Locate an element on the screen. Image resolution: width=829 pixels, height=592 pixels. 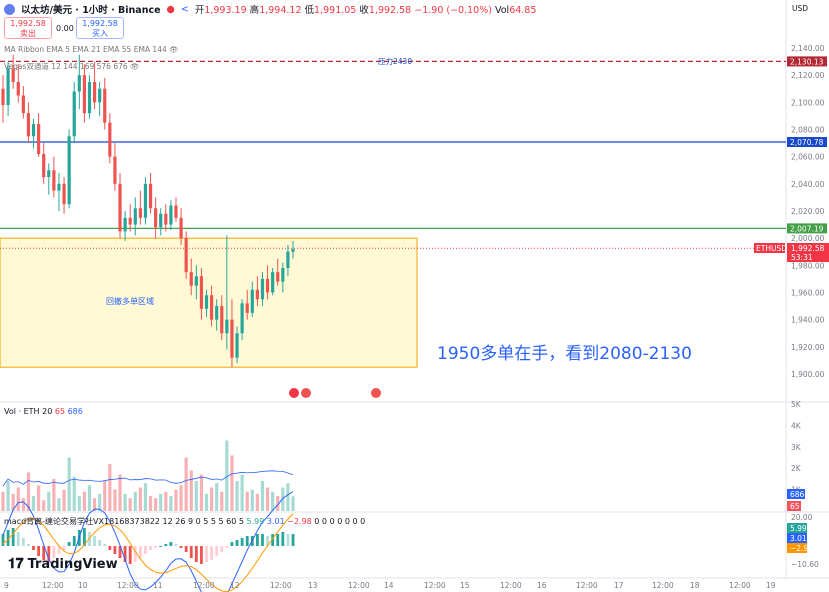
price-tick: 2,000.00 is located at coordinates (808, 238).